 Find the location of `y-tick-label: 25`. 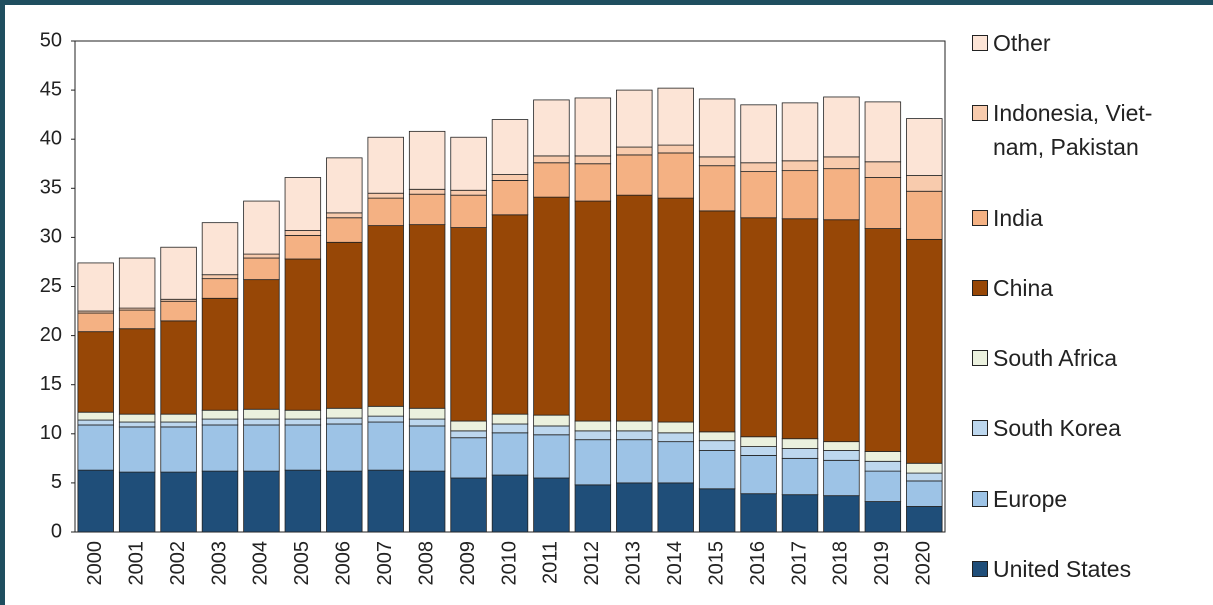

y-tick-label: 25 is located at coordinates (51, 286).